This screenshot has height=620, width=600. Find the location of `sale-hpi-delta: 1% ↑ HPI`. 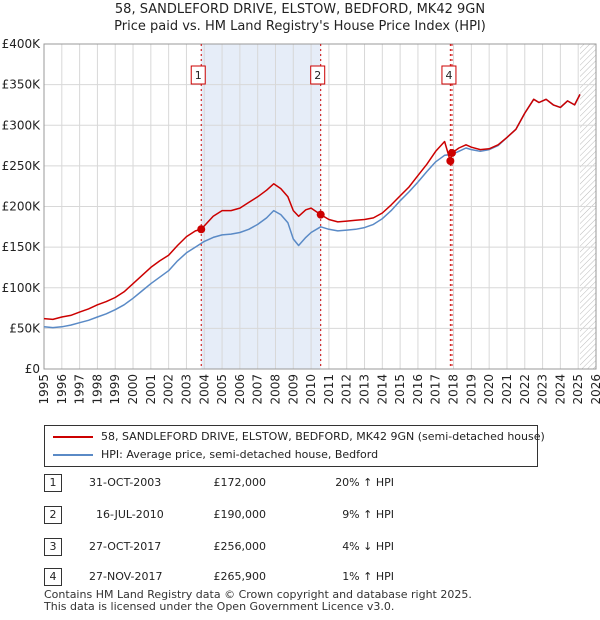

sale-hpi-delta: 1% ↑ HPI is located at coordinates (368, 576).